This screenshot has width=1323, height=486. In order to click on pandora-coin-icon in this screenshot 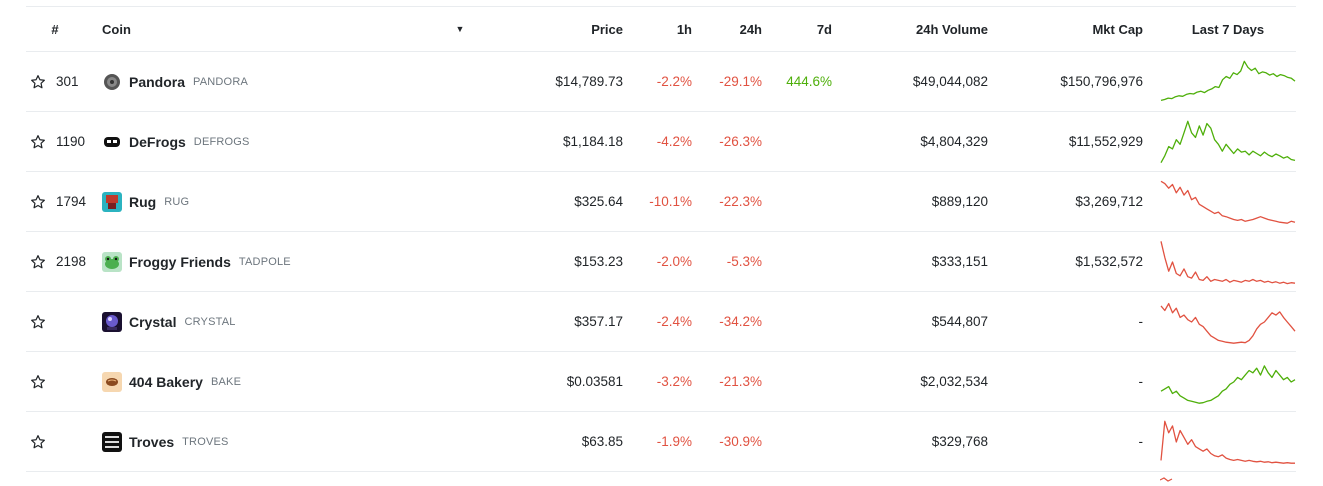, I will do `click(112, 82)`.